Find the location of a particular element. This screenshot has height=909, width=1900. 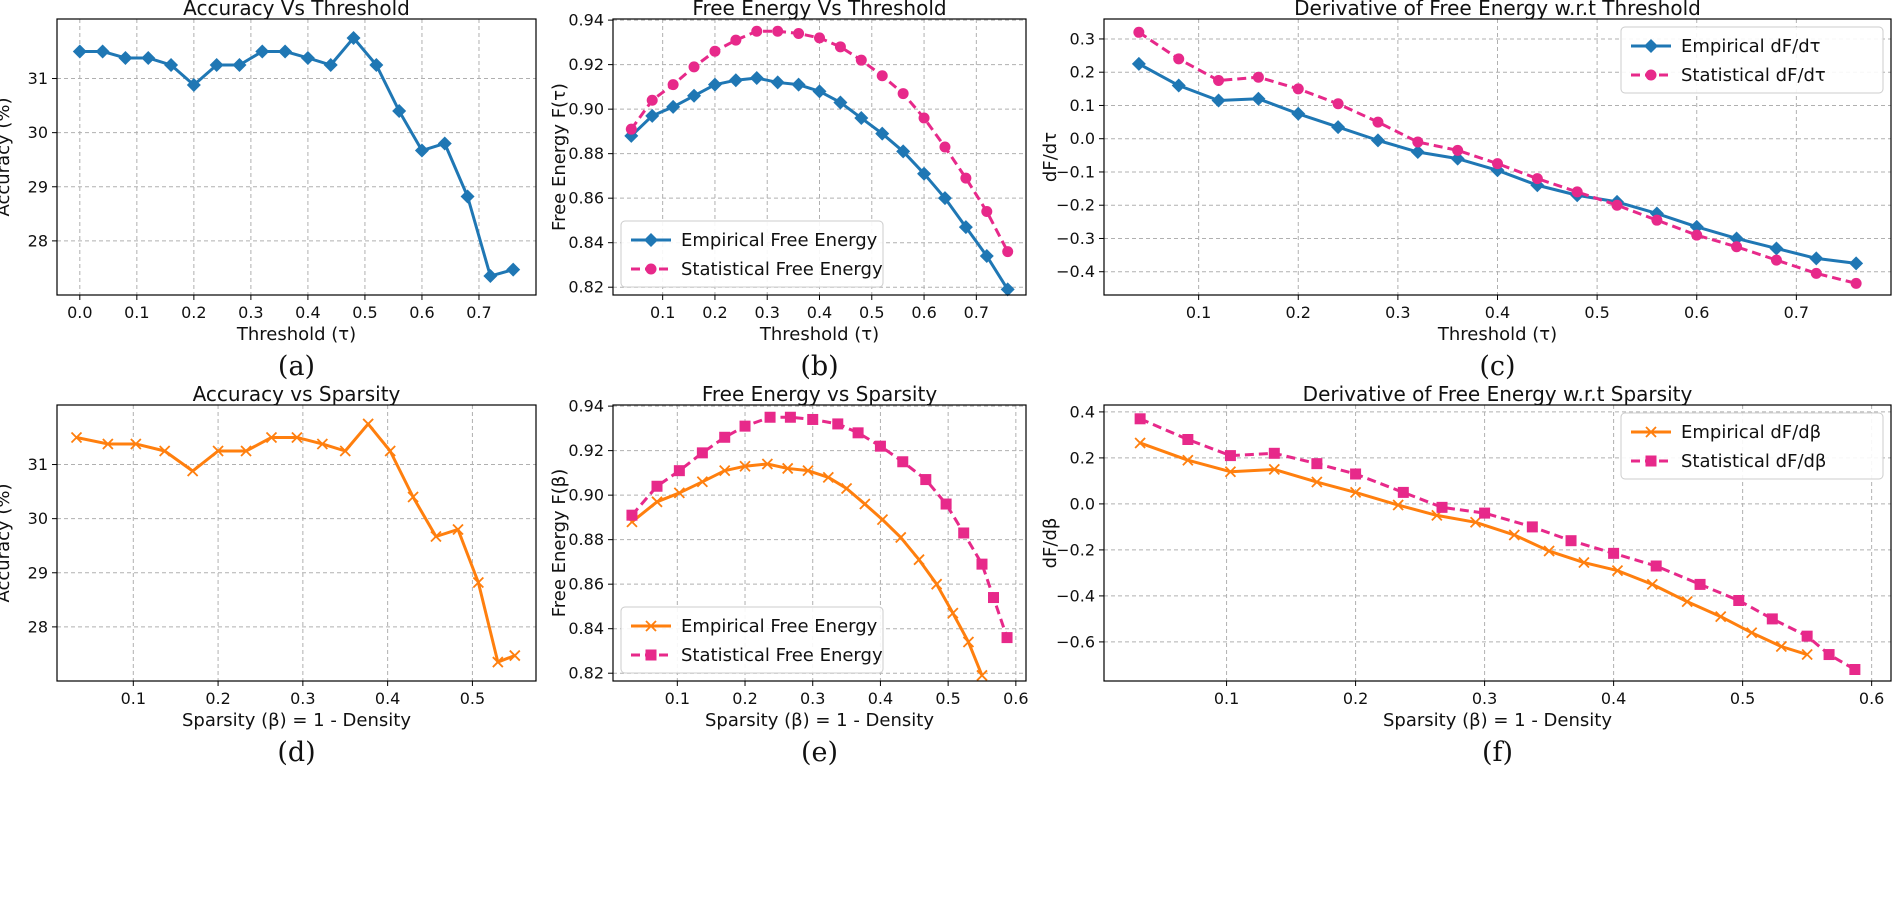

x-tick-label: 0.7 is located at coordinates (1796, 312).